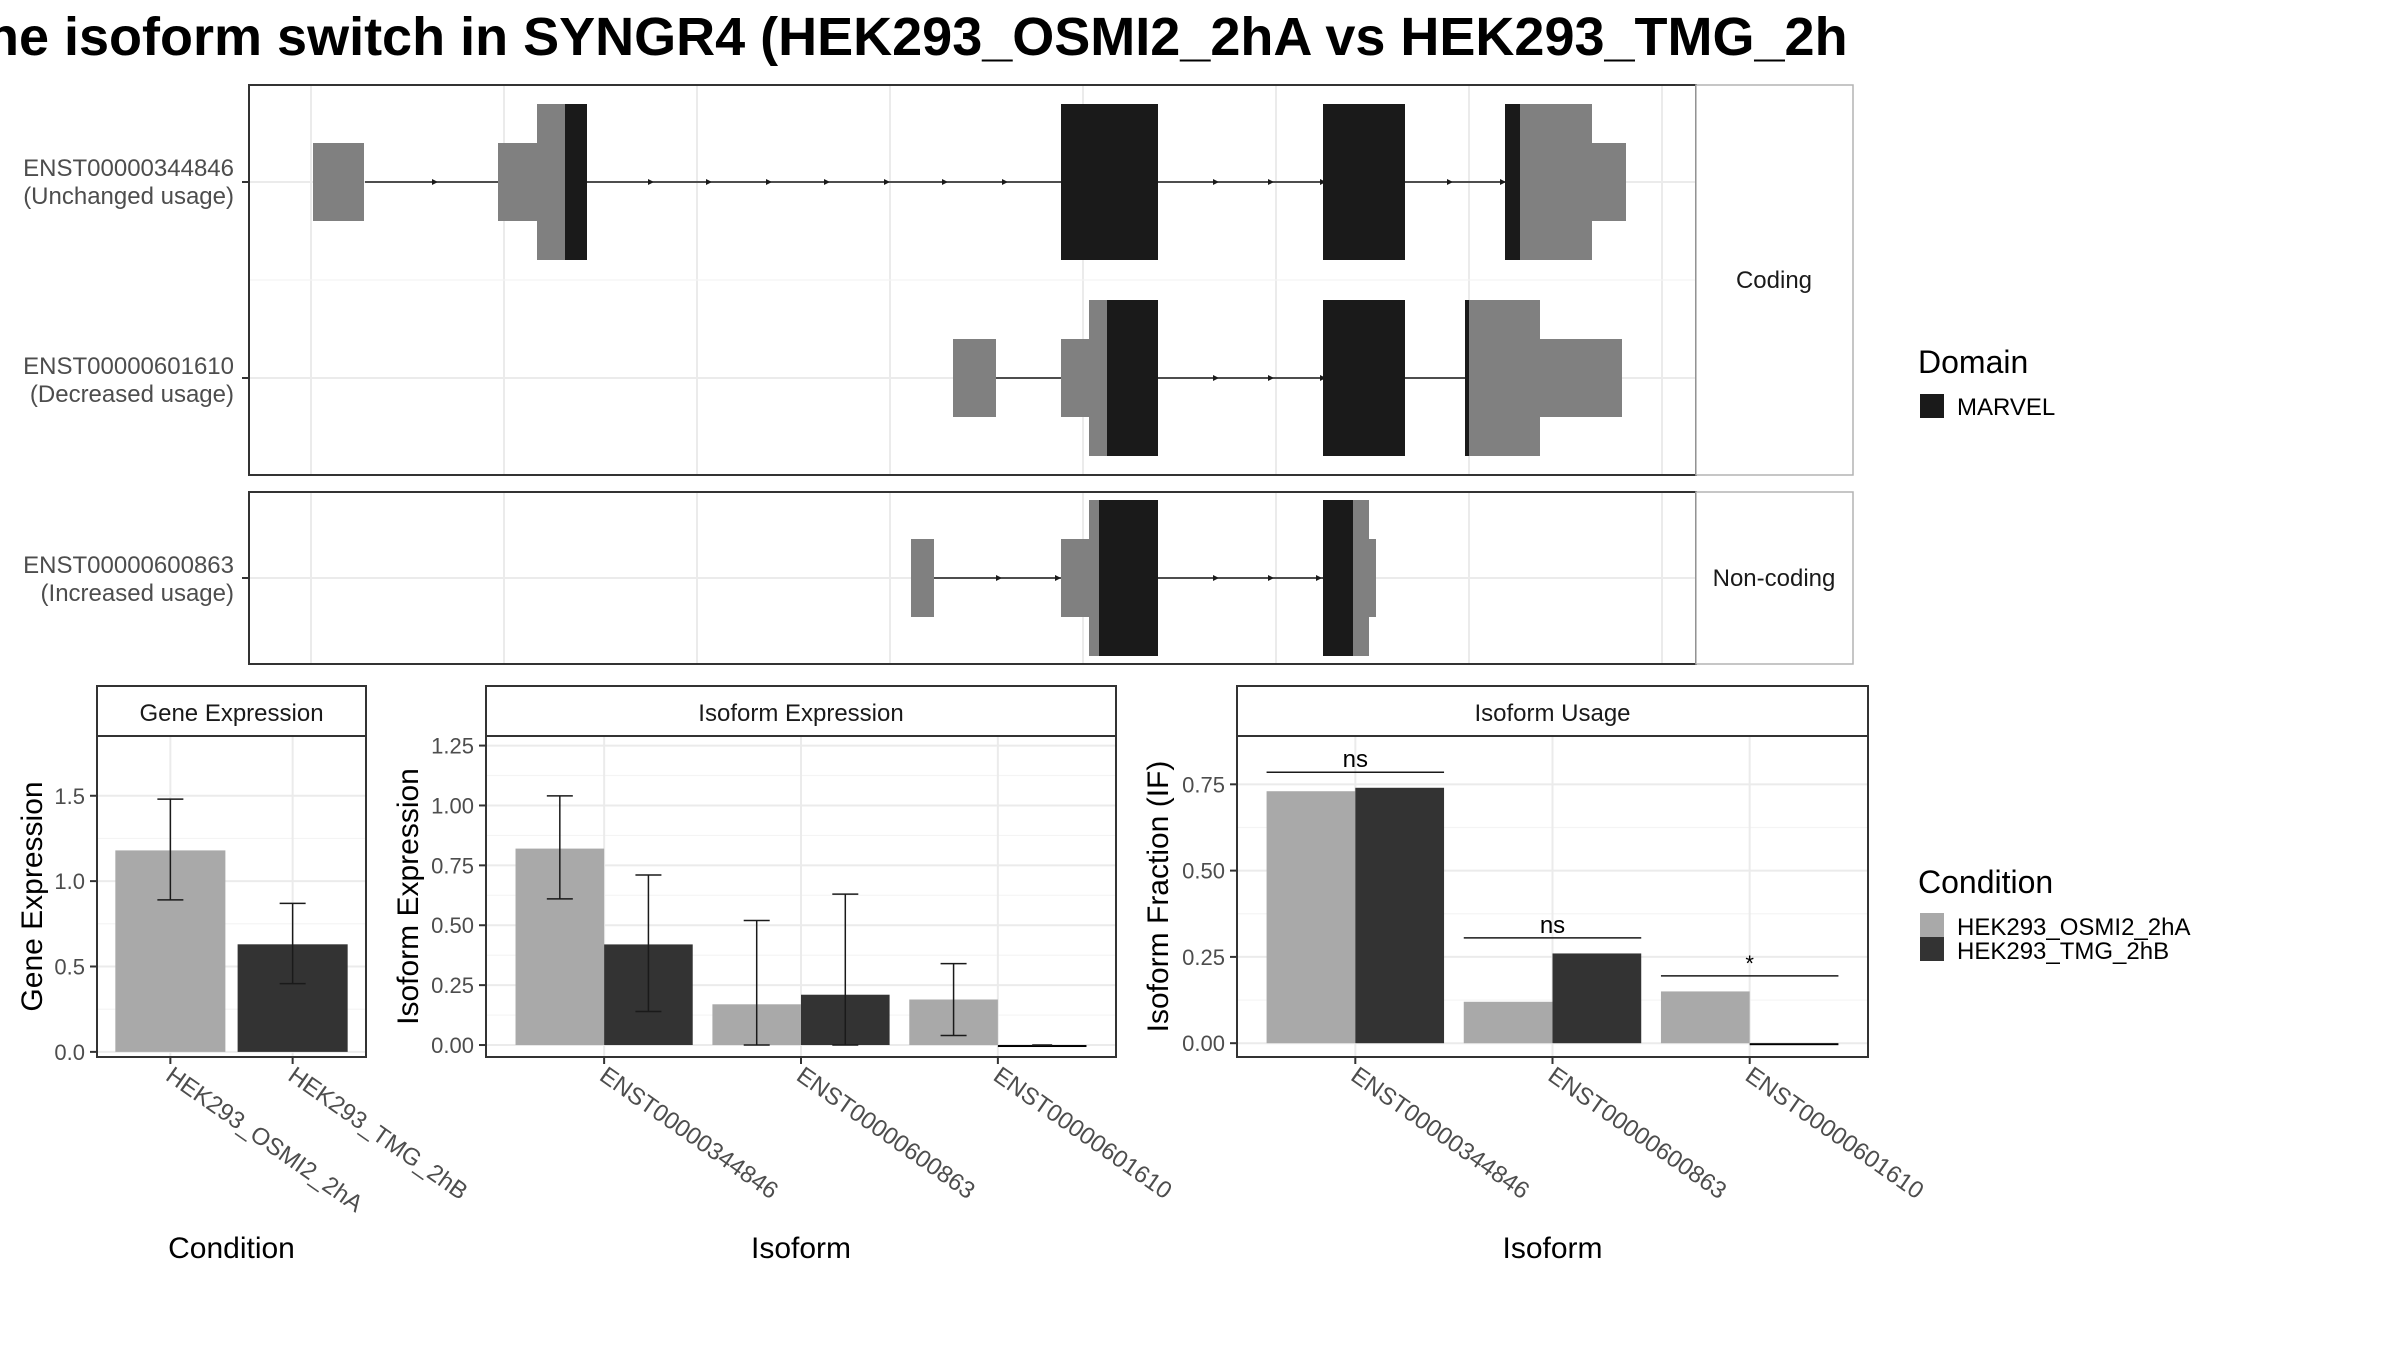 The image size is (2400, 1350). I want to click on coding-strip-label: Coding, so click(1774, 280).